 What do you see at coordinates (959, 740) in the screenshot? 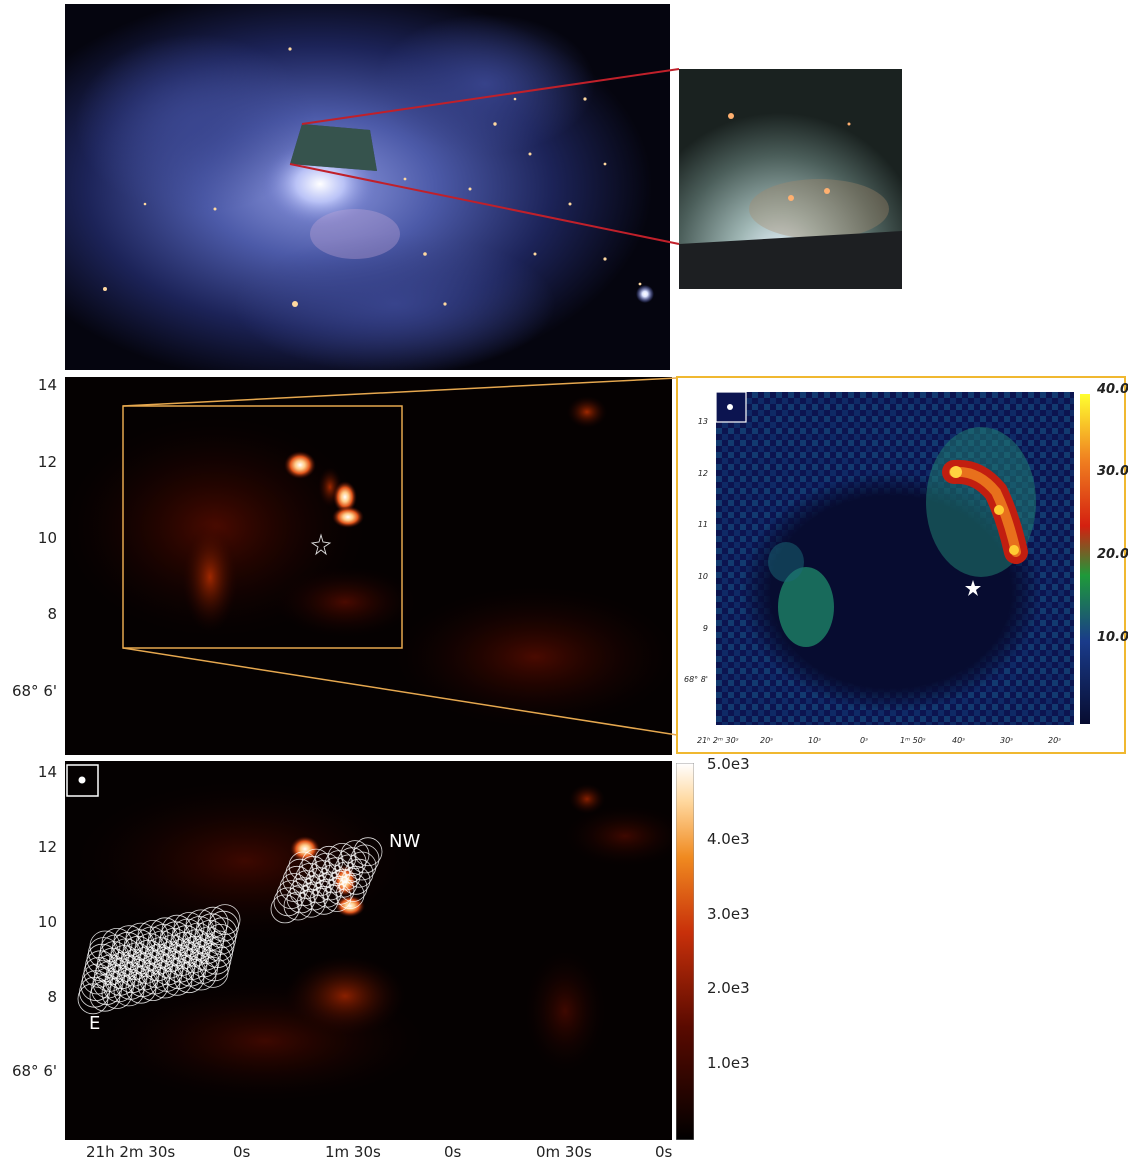
I see `x-tick: 40ˢ` at bounding box center [959, 740].